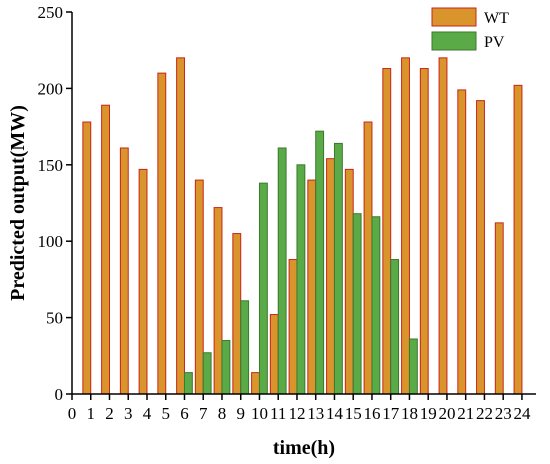  Describe the element at coordinates (409, 413) in the screenshot. I see `x-tick-label: 18` at that location.